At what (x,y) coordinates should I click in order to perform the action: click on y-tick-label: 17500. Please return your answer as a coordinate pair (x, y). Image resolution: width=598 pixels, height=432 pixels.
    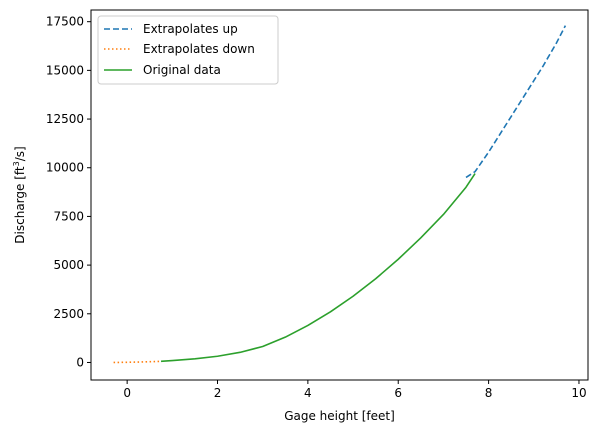
    Looking at the image, I should click on (65, 22).